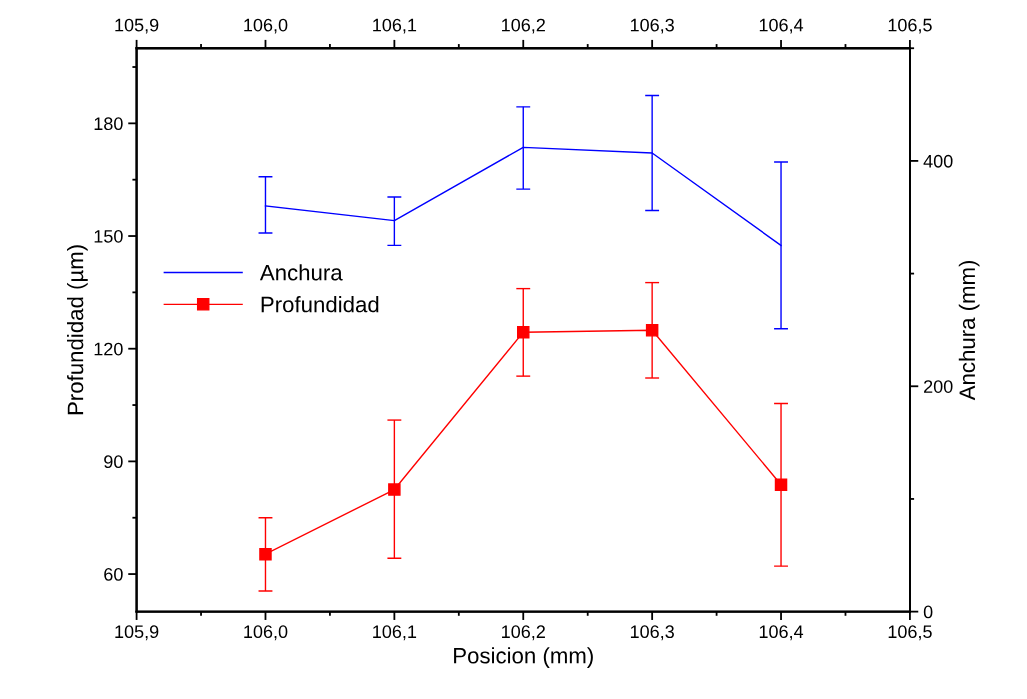 Image resolution: width=1027 pixels, height=699 pixels. I want to click on y-tick-label: 120, so click(108, 349).